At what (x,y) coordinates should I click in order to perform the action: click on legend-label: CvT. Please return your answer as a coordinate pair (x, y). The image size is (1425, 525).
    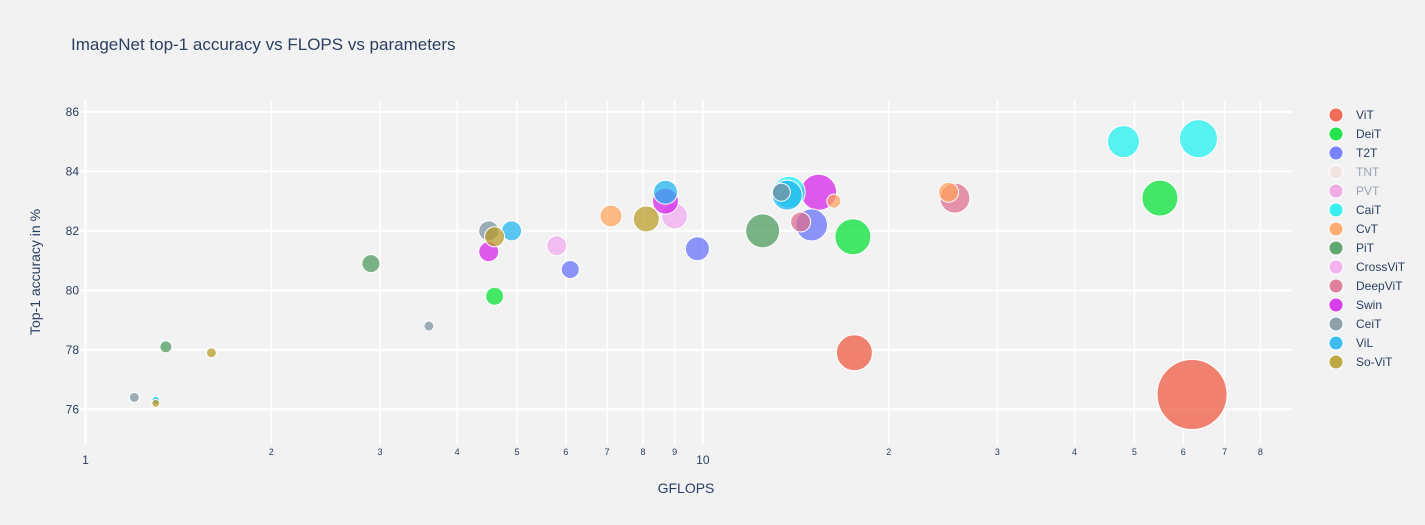
    Looking at the image, I should click on (1367, 229).